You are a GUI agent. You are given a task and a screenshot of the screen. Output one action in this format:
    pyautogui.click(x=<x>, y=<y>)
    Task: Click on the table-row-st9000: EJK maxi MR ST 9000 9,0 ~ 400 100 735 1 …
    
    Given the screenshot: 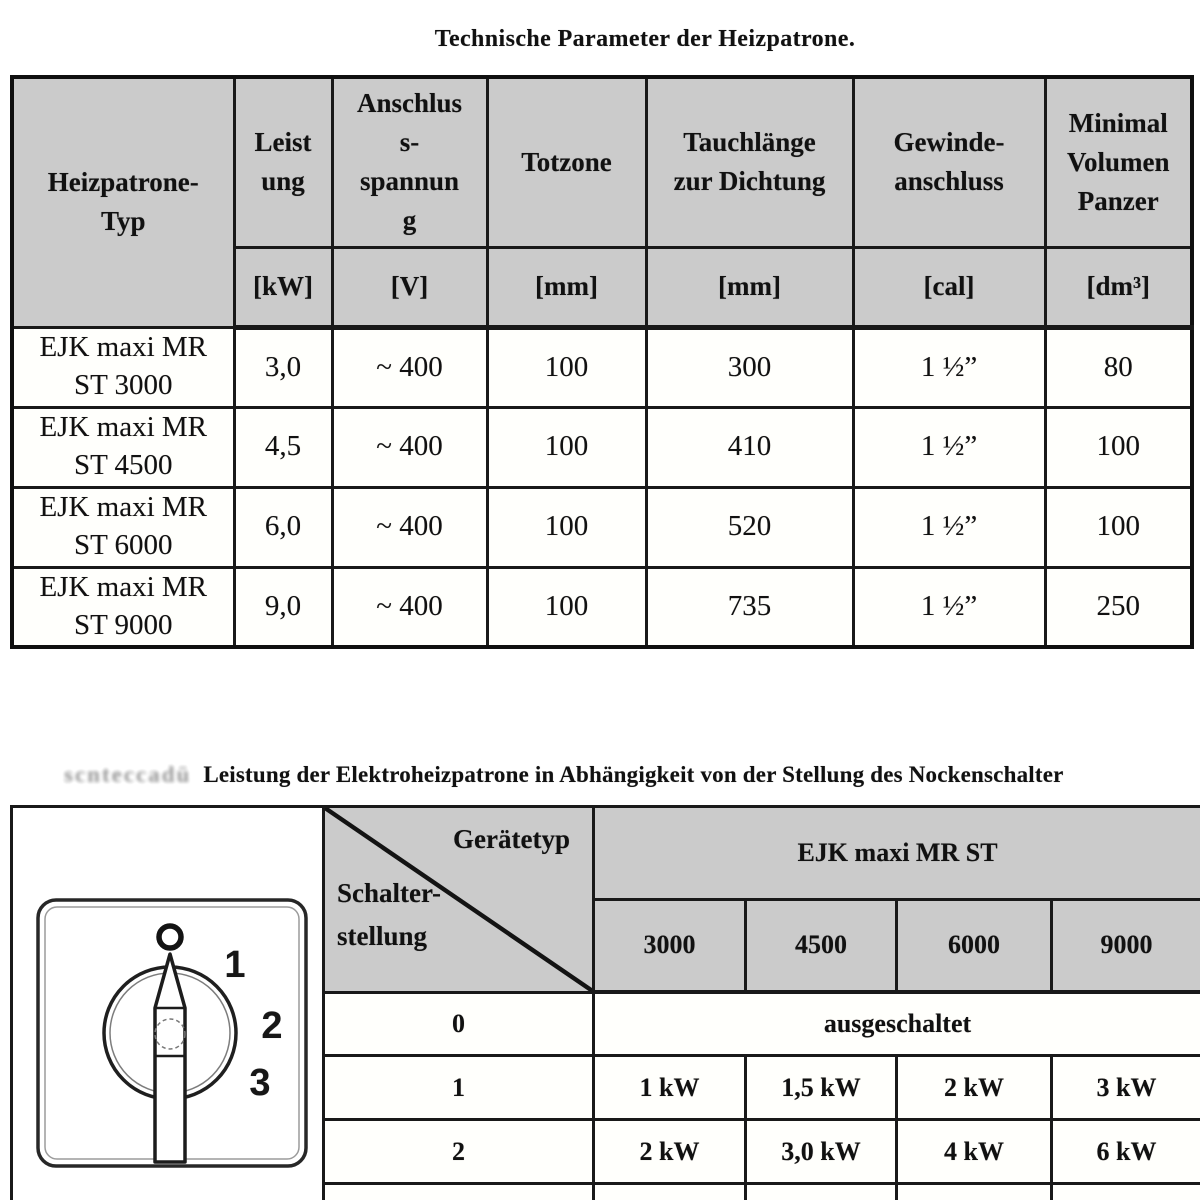 What is the action you would take?
    pyautogui.click(x=602, y=607)
    